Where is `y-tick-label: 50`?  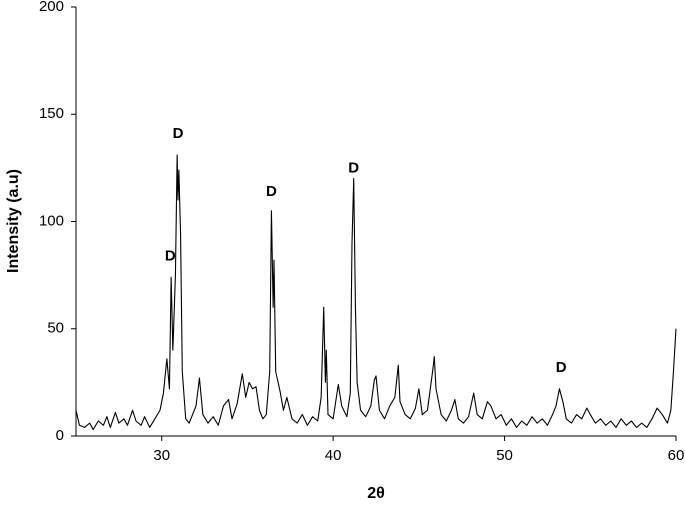
y-tick-label: 50 is located at coordinates (55, 328).